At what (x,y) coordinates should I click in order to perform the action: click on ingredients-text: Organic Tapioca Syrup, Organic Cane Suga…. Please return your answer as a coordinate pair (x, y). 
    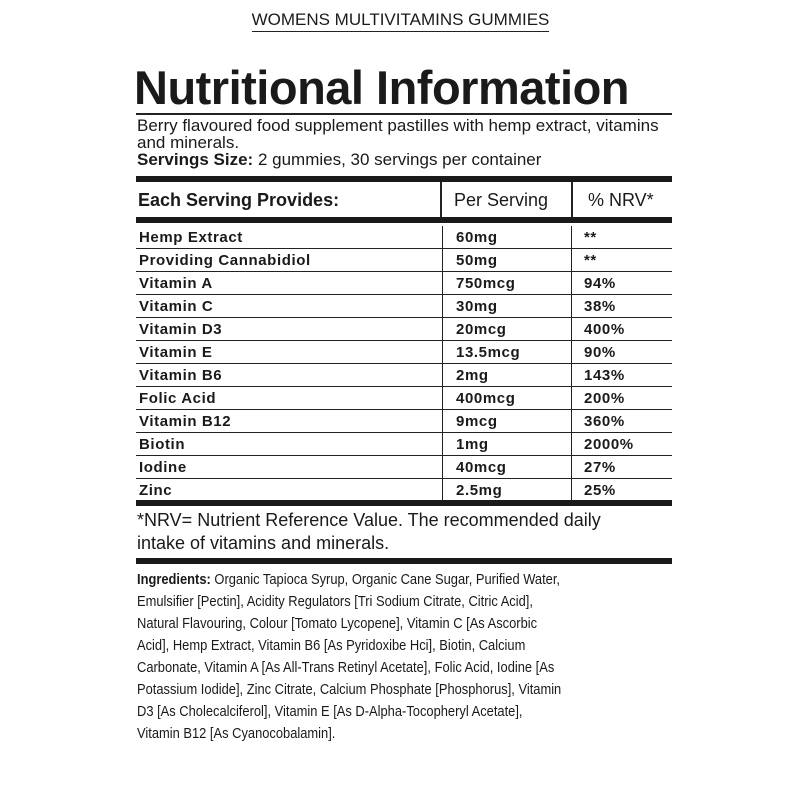
    Looking at the image, I should click on (385, 579).